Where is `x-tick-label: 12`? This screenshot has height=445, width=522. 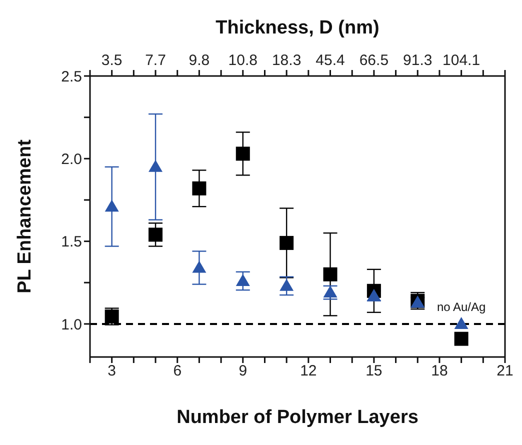 x-tick-label: 12 is located at coordinates (308, 371).